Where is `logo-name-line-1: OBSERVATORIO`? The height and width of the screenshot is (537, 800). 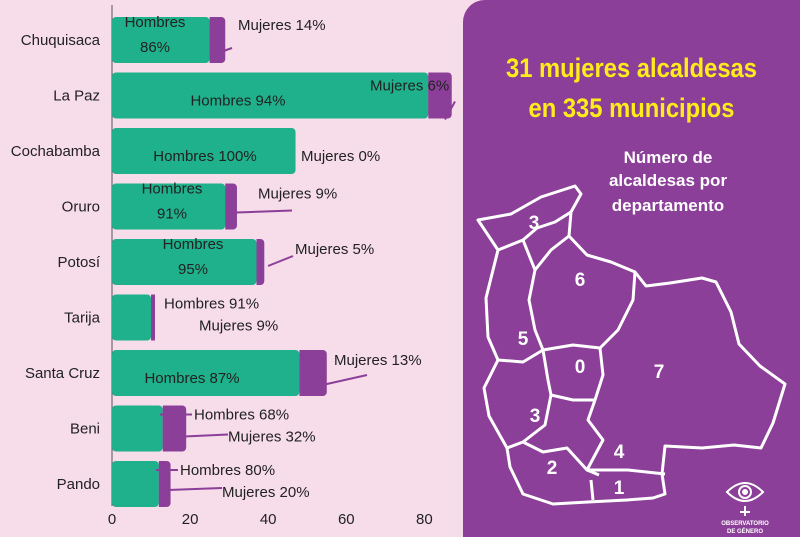
logo-name-line-1: OBSERVATORIO is located at coordinates (745, 524).